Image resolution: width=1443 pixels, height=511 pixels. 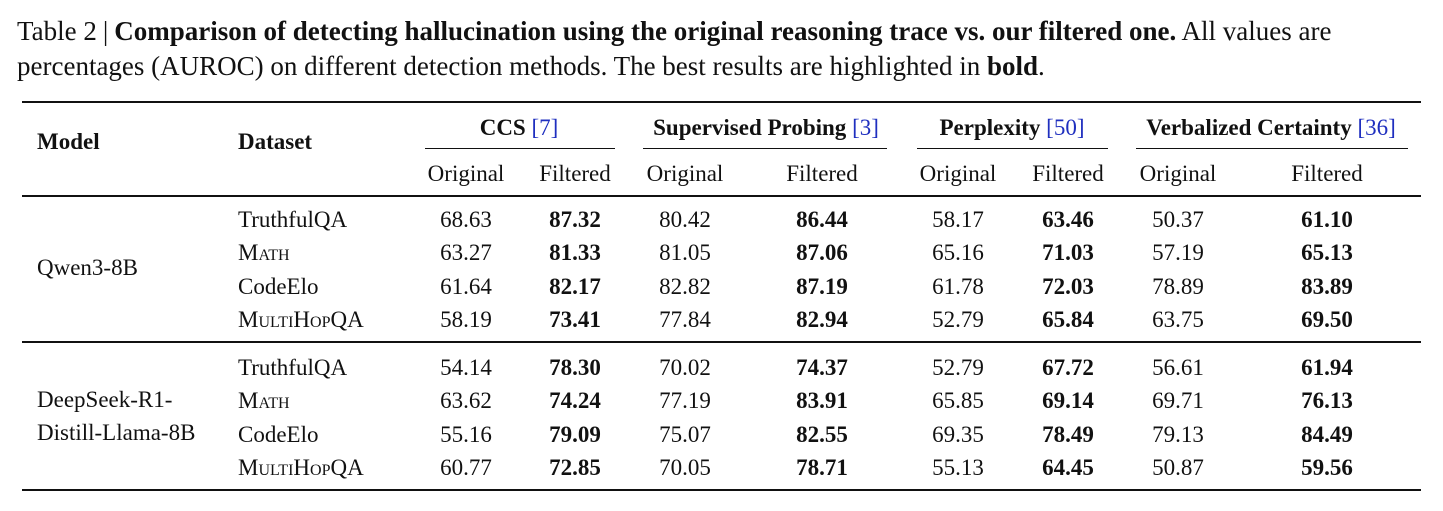 What do you see at coordinates (1068, 286) in the screenshot?
I see `value-cell-best: 72.03` at bounding box center [1068, 286].